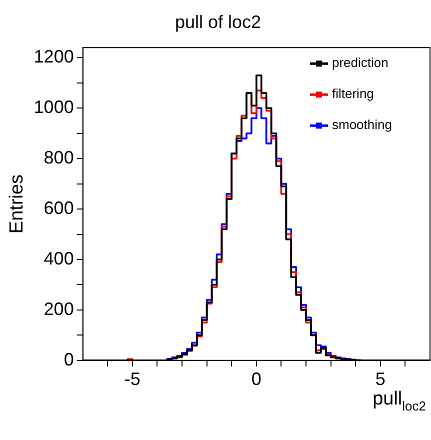 This screenshot has height=440, width=431. What do you see at coordinates (54, 107) in the screenshot?
I see `y-tick-label: 1000` at bounding box center [54, 107].